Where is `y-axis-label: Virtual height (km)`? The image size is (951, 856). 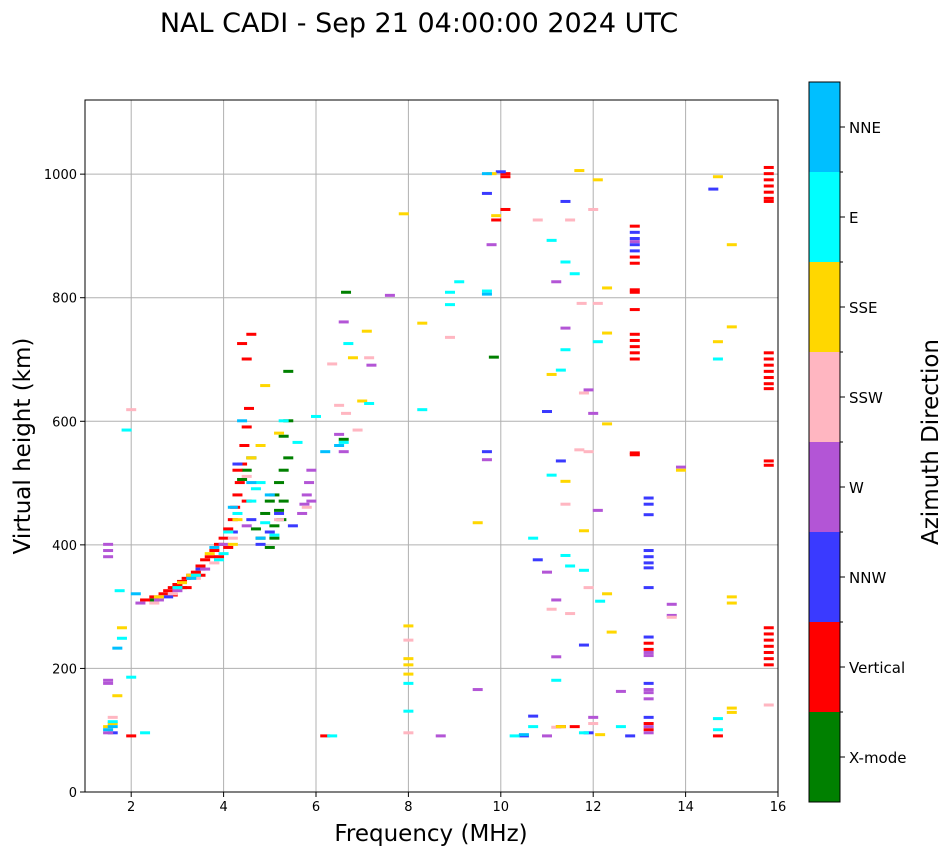 y-axis-label: Virtual height (km) is located at coordinates (23, 446).